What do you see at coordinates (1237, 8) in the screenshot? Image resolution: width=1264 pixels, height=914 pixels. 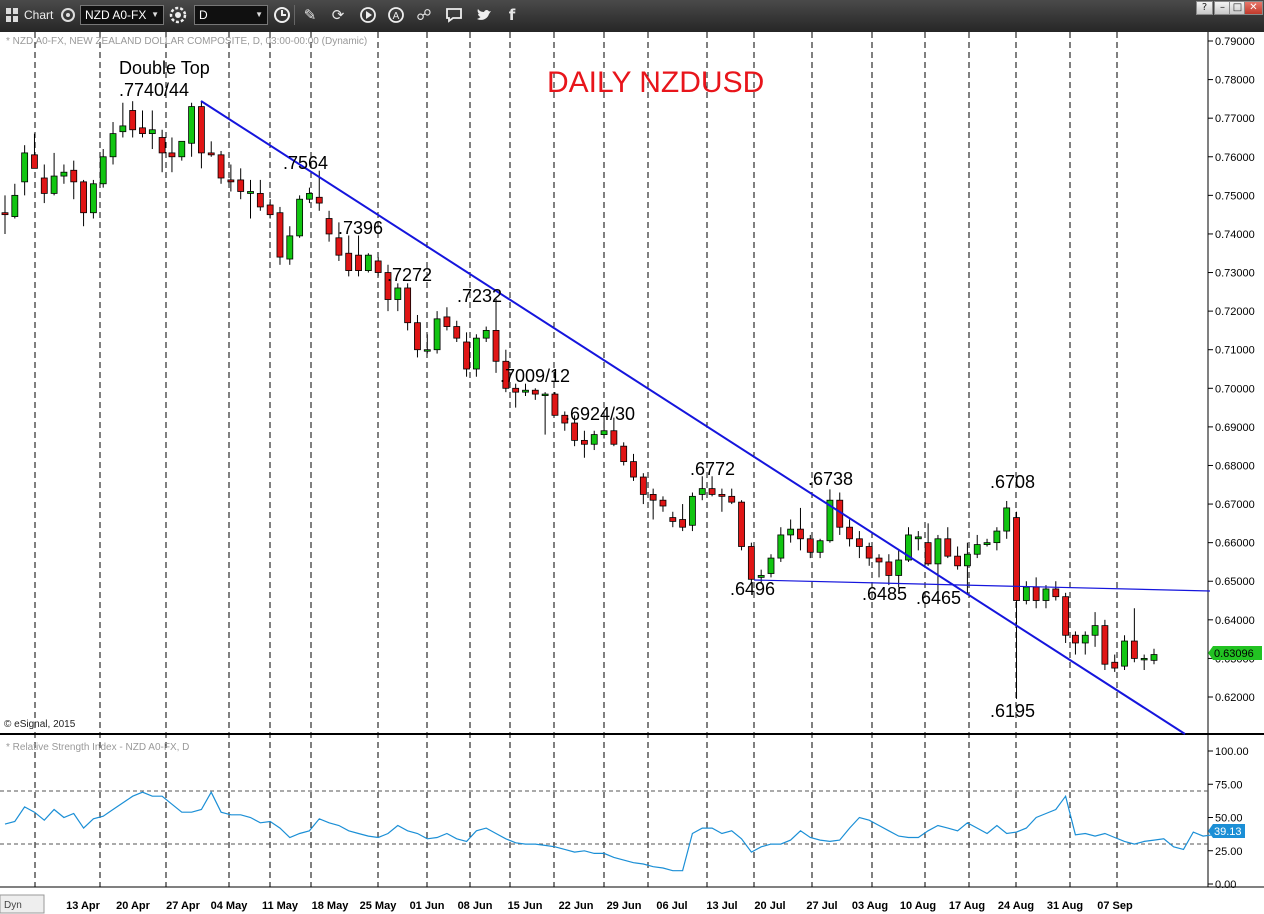 I see `maximize-button: □` at bounding box center [1237, 8].